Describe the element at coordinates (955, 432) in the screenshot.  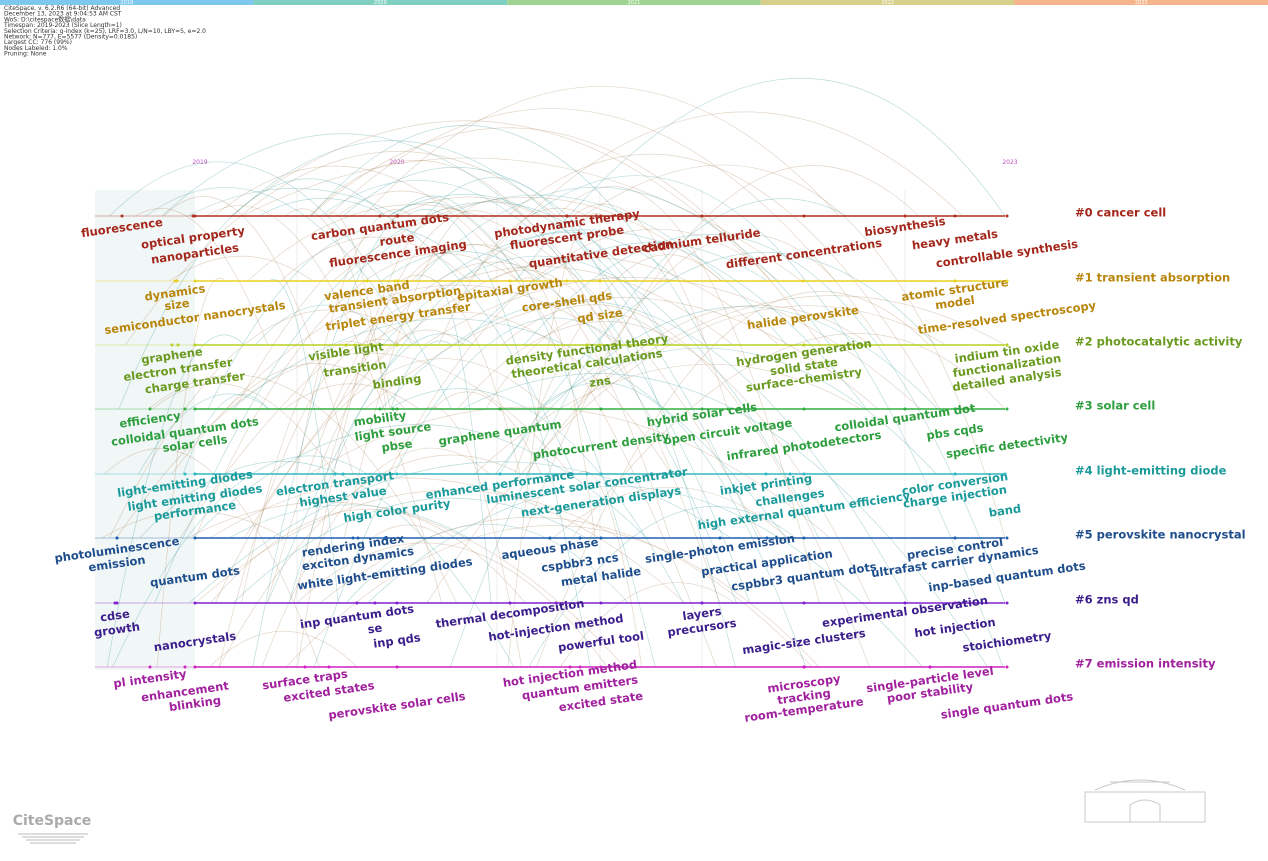
I see `keyword-label: pbs cqds` at that location.